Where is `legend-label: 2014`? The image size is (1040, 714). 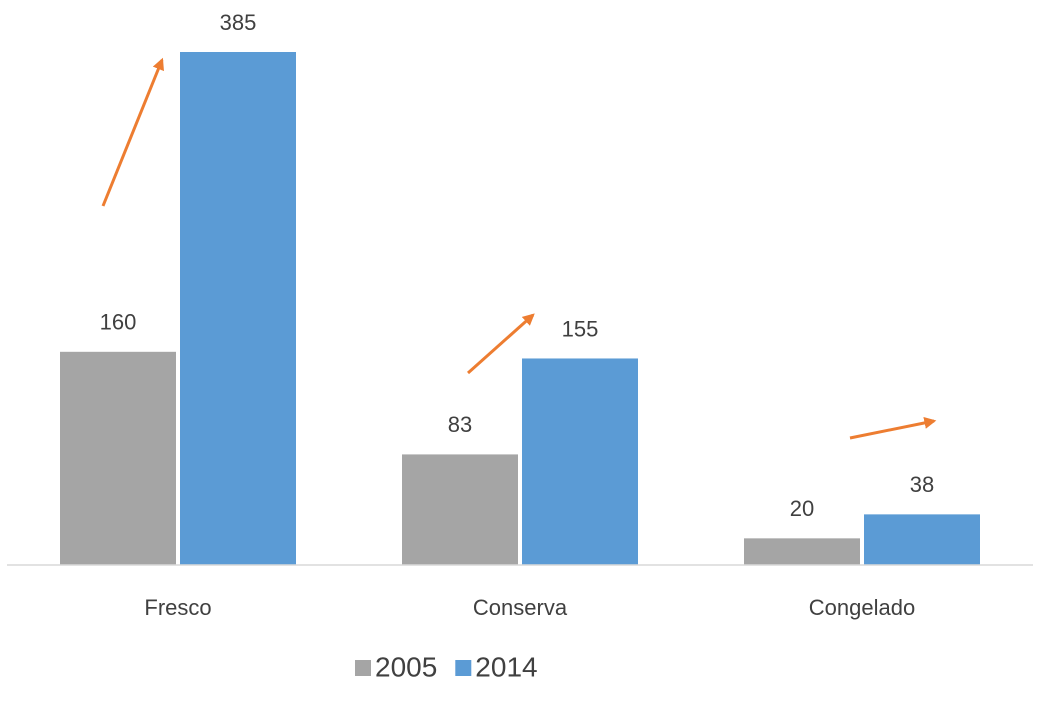 legend-label: 2014 is located at coordinates (506, 666).